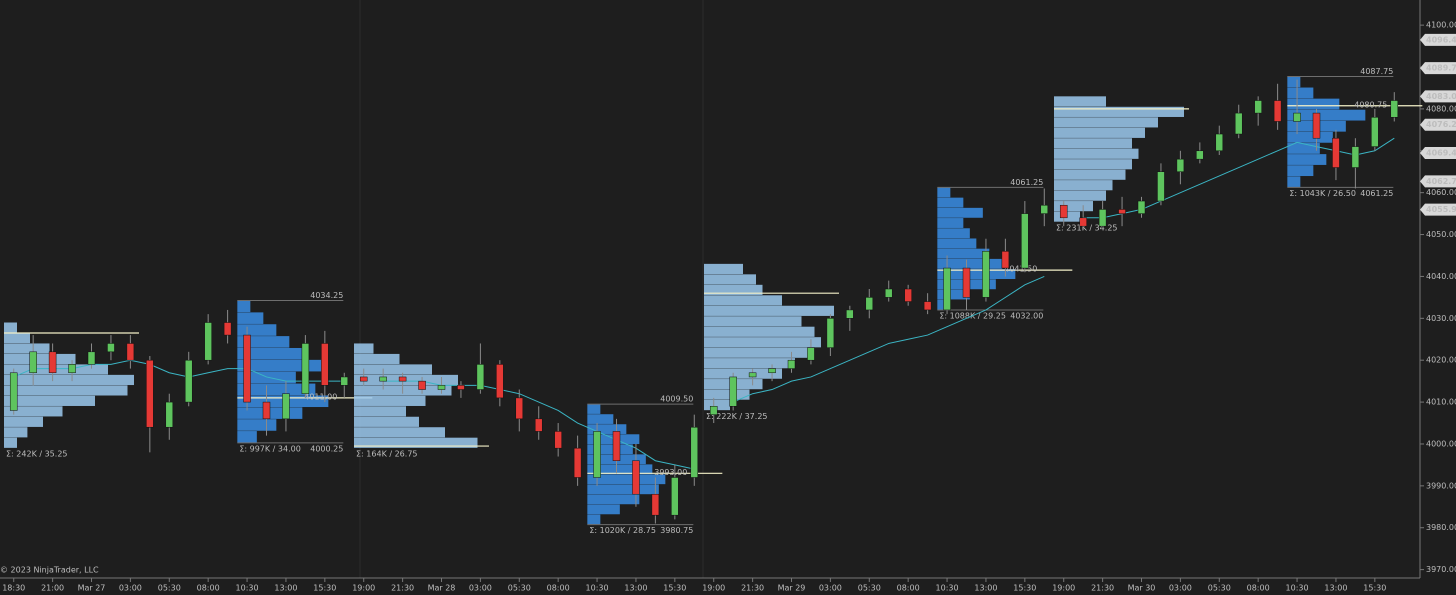 The width and height of the screenshot is (1456, 595). Describe the element at coordinates (1441, 96) in the screenshot. I see `price-marker-label: 4083.00` at that location.